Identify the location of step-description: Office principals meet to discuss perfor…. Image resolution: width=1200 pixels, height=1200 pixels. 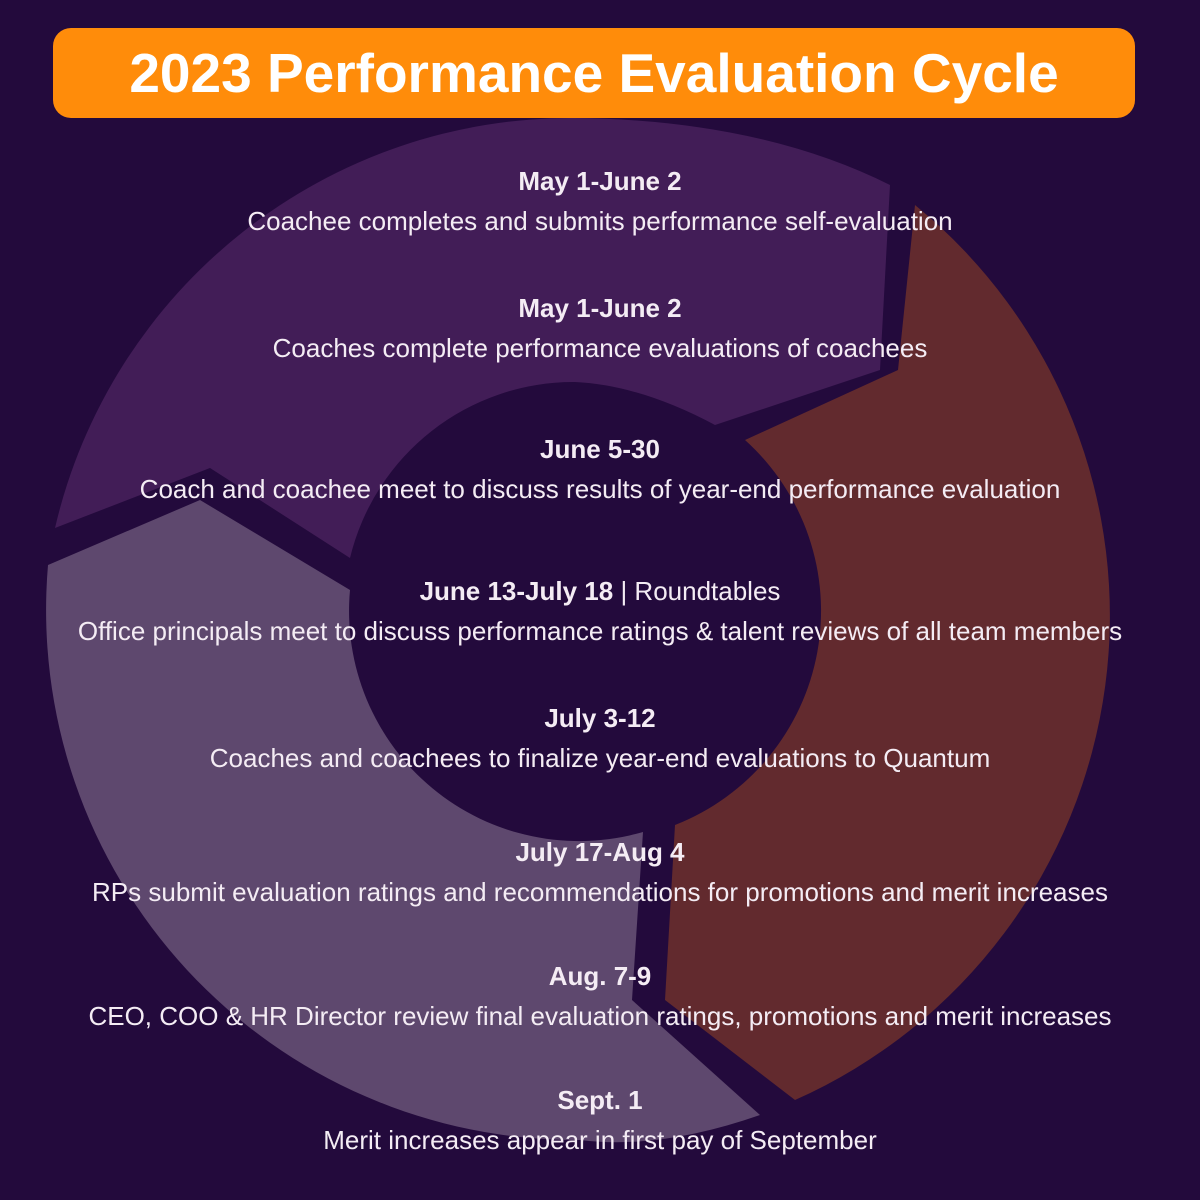
(600, 631).